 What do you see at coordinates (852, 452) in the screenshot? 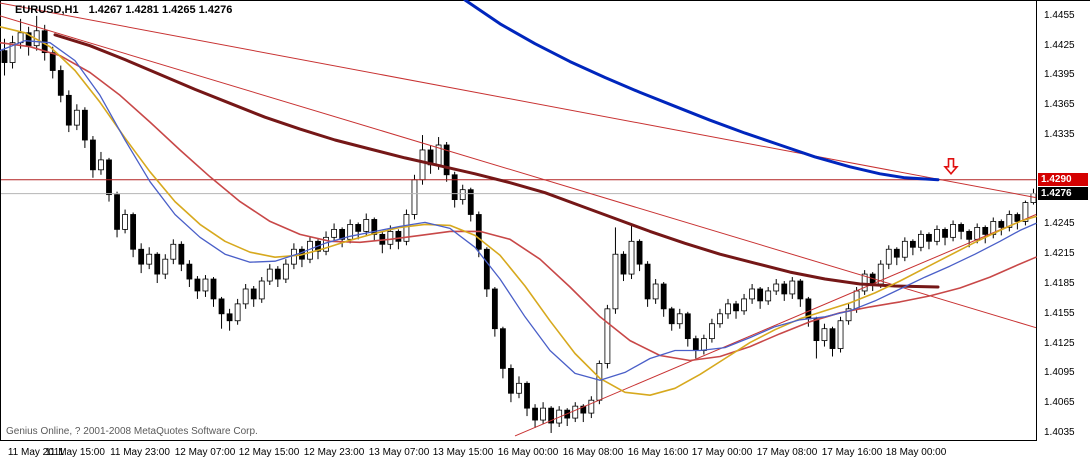
I see `time-axis-label: 17 May 16:00` at bounding box center [852, 452].